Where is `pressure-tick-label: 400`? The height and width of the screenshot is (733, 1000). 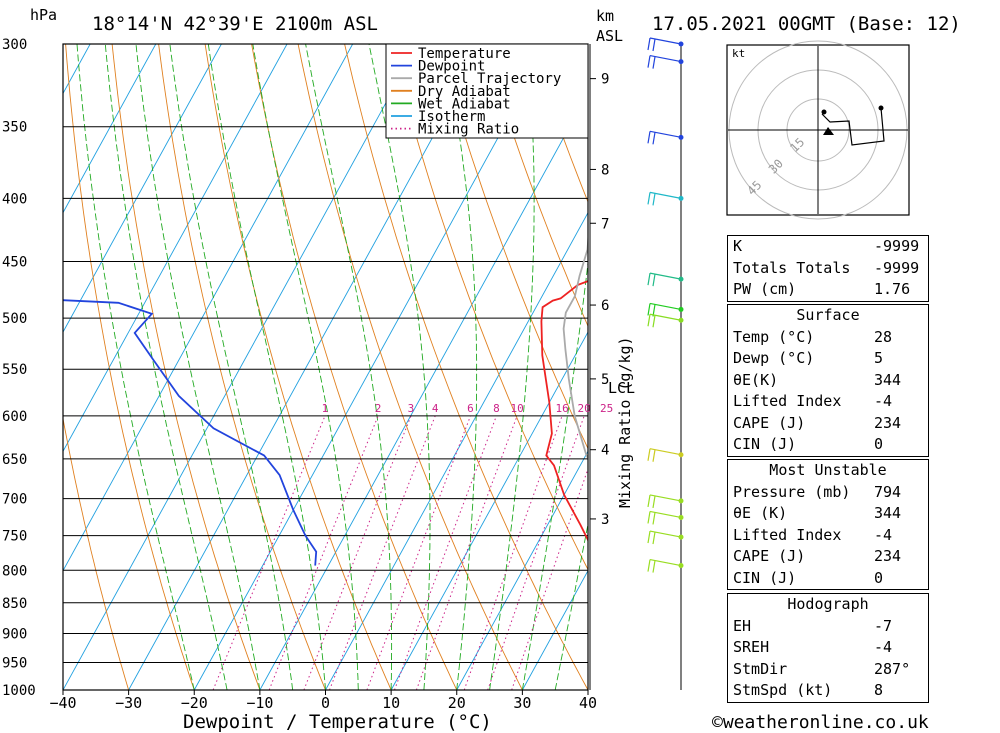 pressure-tick-label: 400 is located at coordinates (14, 199).